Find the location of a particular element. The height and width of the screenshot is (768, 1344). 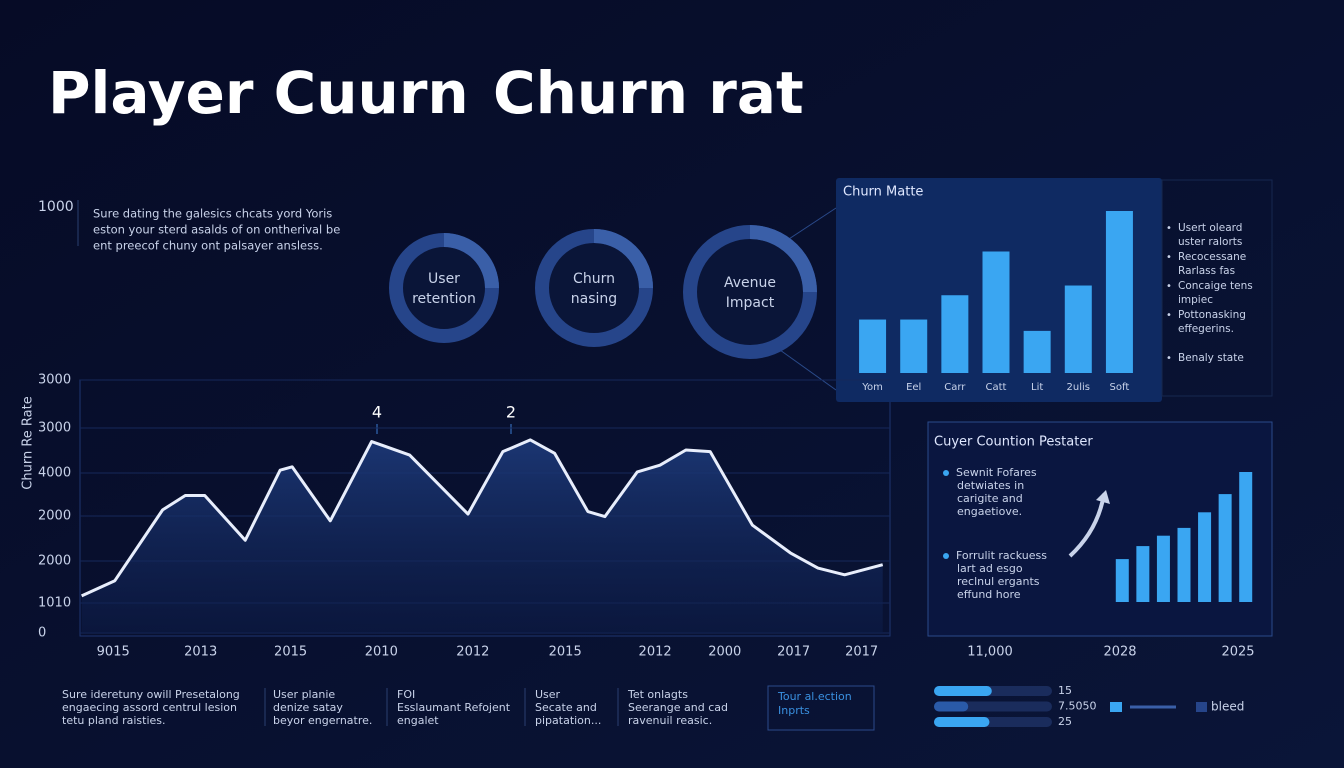

intro-text: ent preecof chuny ont palsayer ansless. is located at coordinates (208, 246).